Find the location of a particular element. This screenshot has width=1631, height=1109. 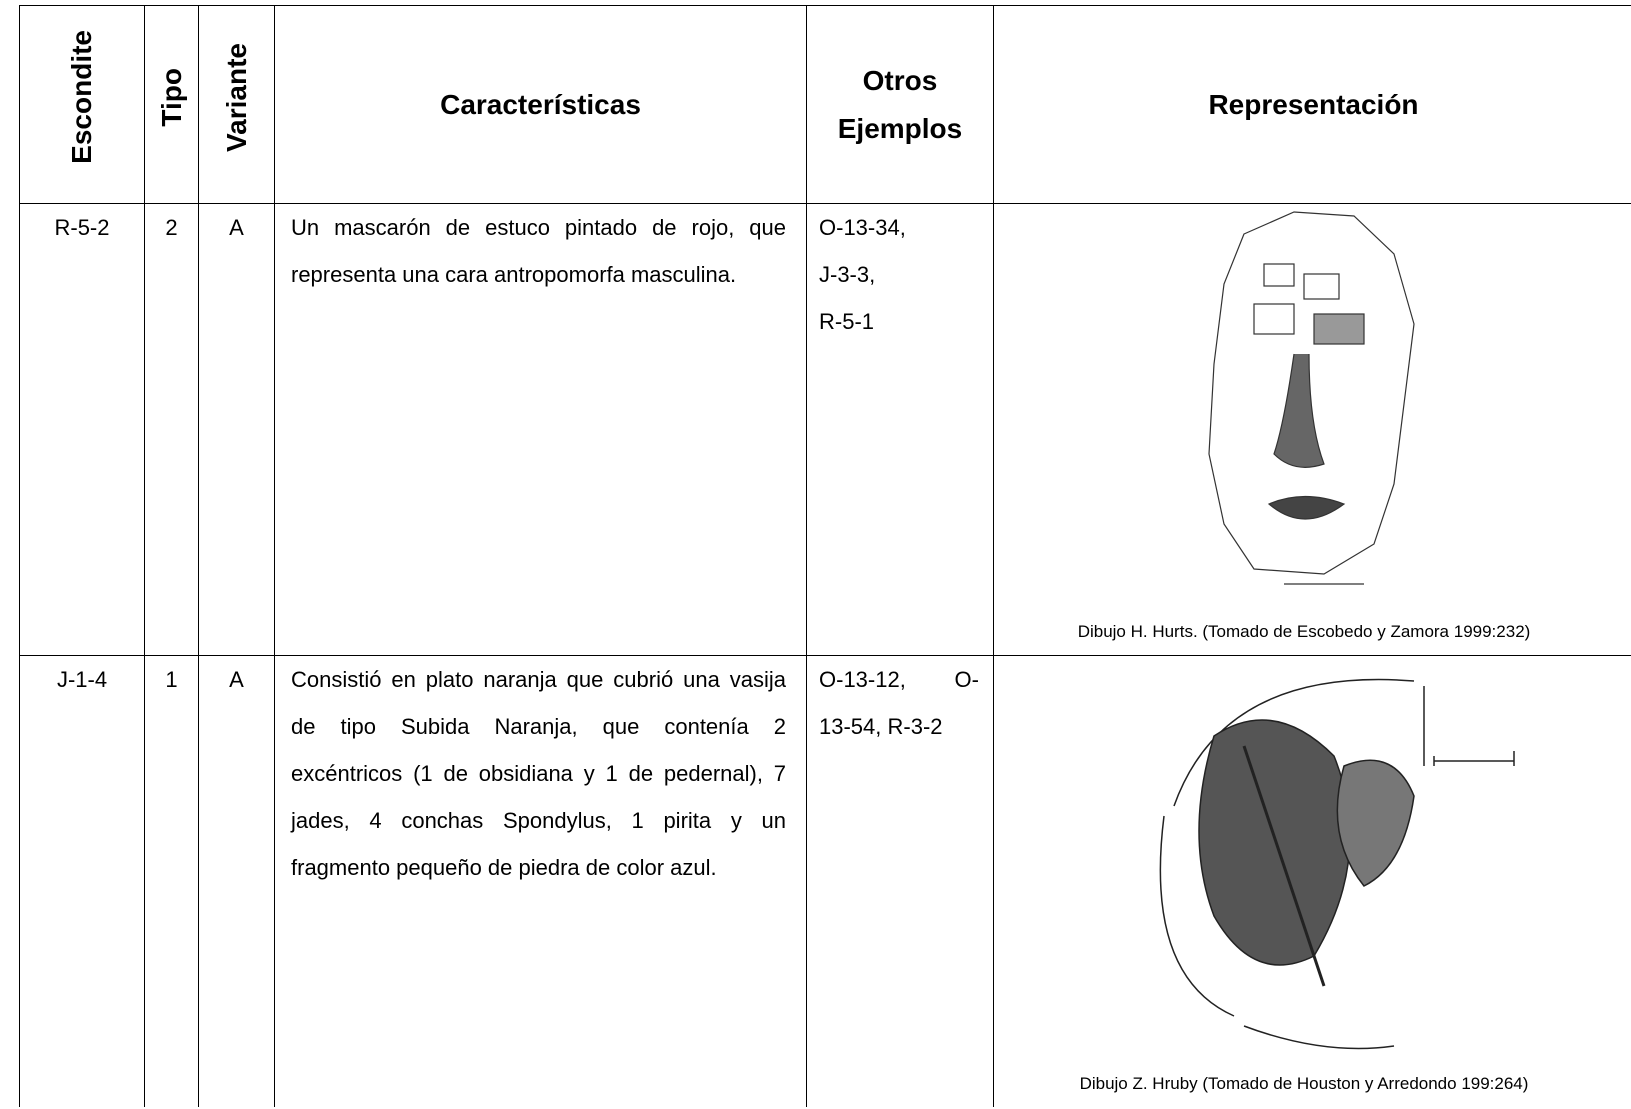

column-header: Representación is located at coordinates (1312, 104).